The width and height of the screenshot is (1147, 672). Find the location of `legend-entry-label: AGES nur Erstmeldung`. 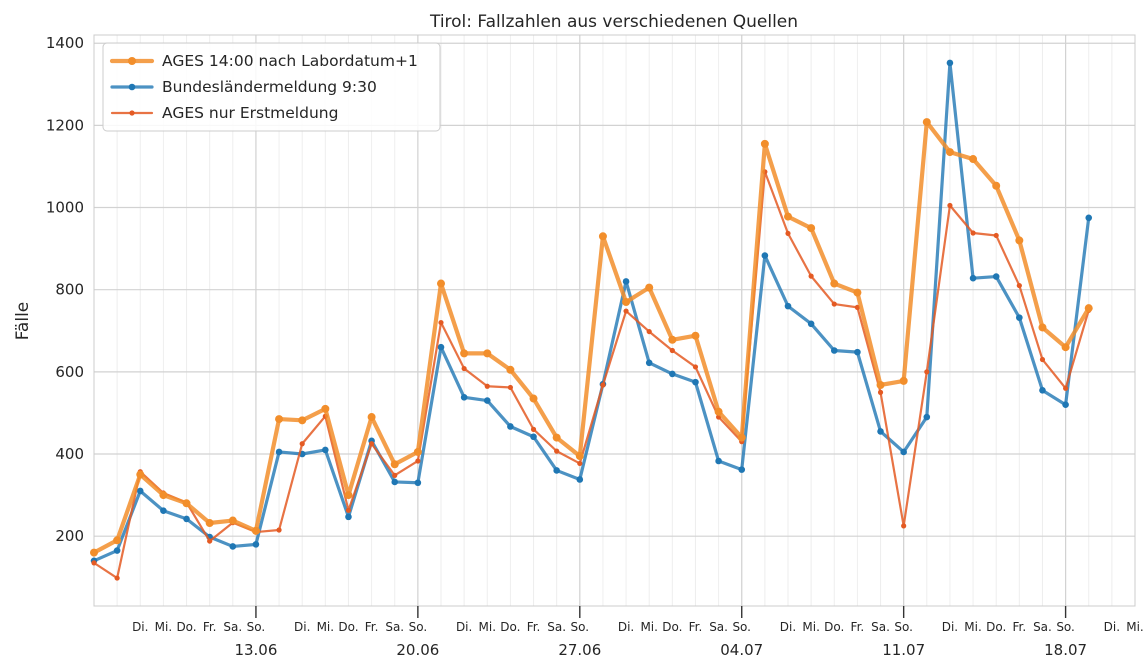

legend-entry-label: AGES nur Erstmeldung is located at coordinates (250, 113).